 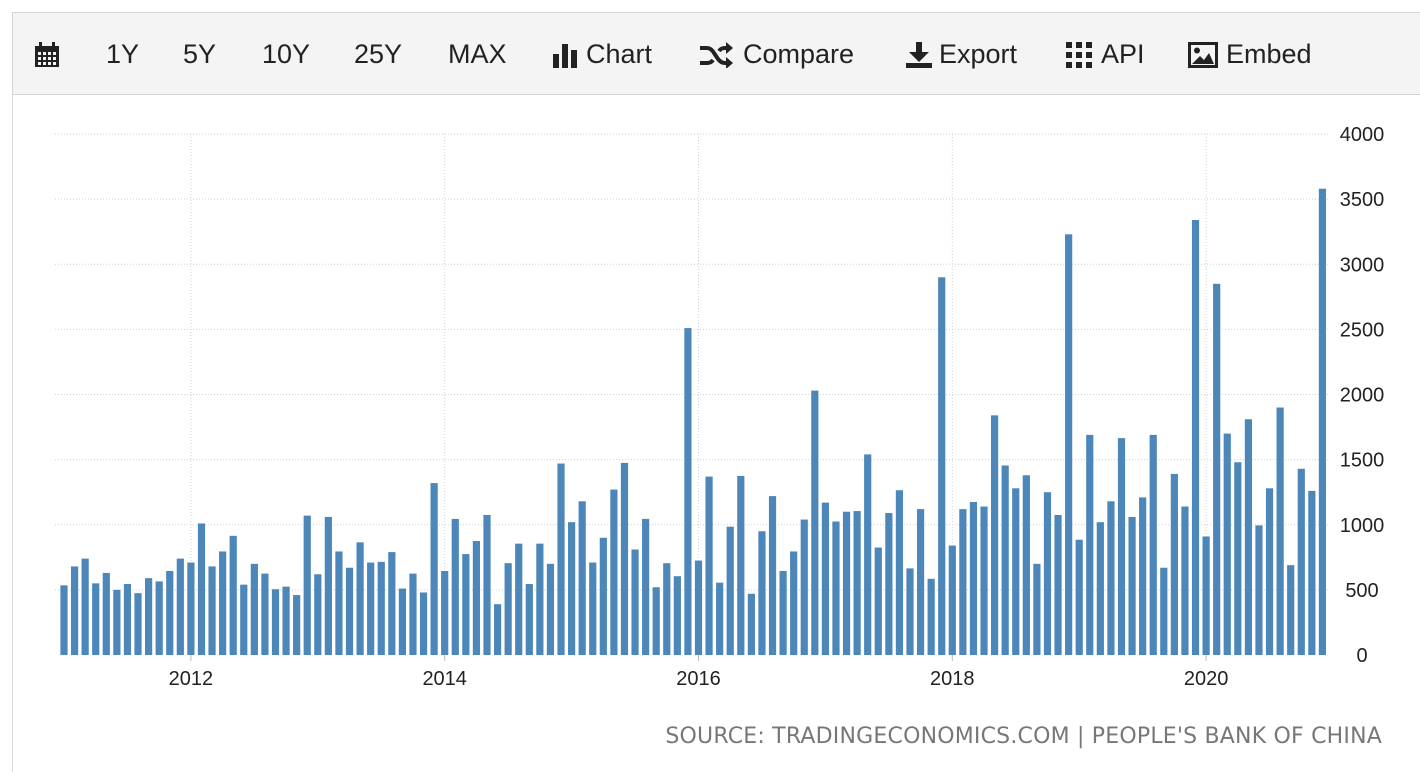 What do you see at coordinates (1250, 54) in the screenshot?
I see `embed-button: Embed` at bounding box center [1250, 54].